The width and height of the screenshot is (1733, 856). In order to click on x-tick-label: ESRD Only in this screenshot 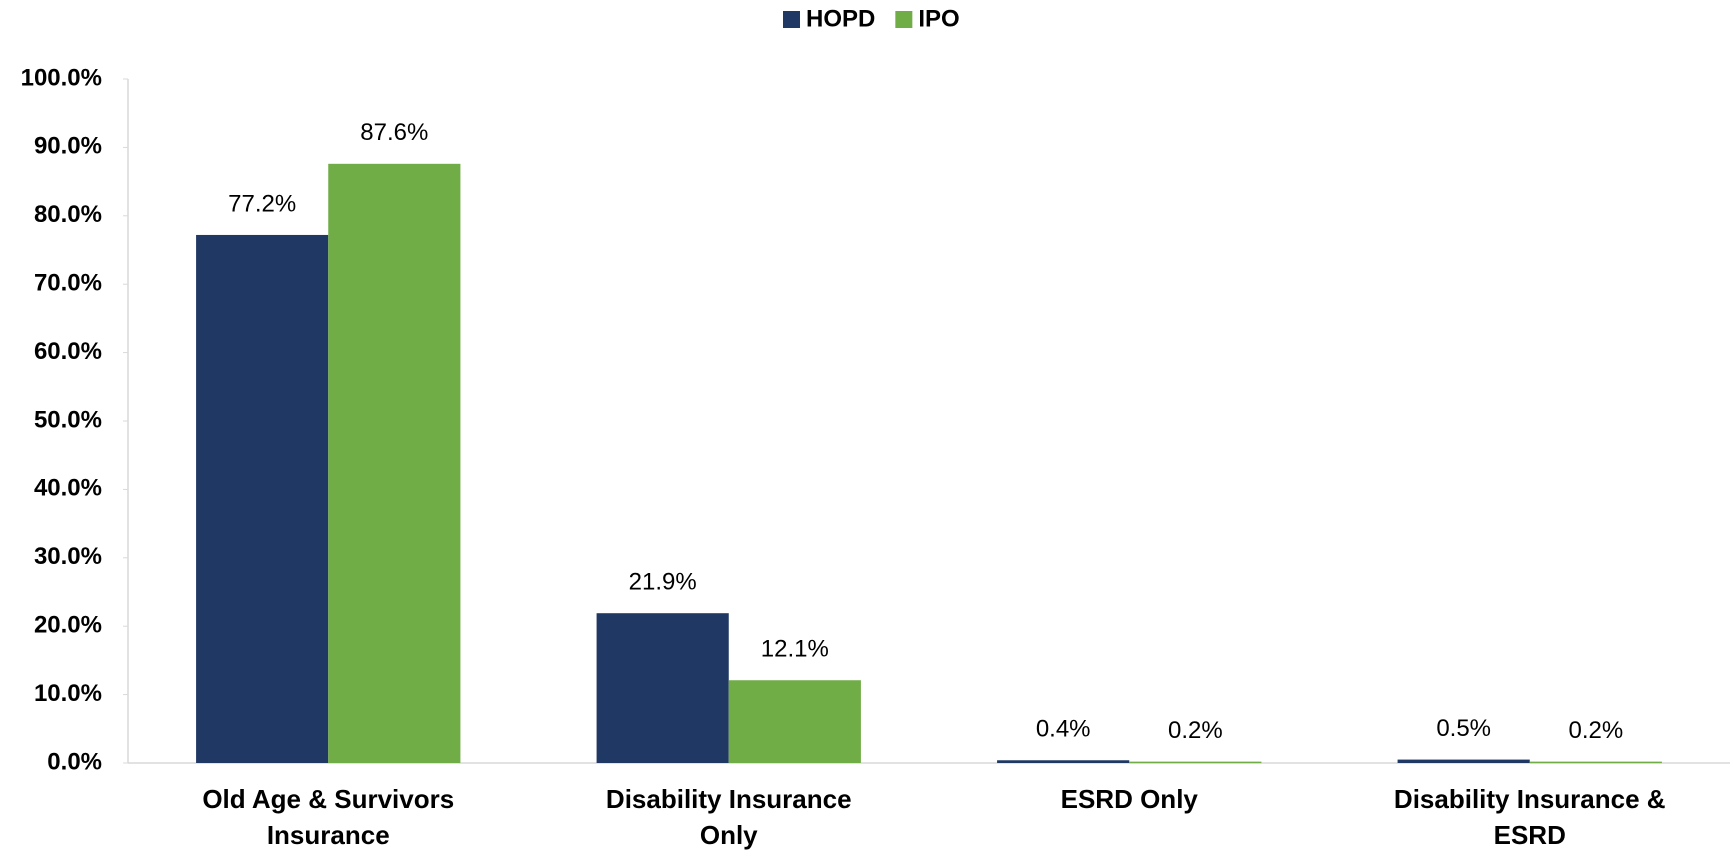, I will do `click(1129, 799)`.